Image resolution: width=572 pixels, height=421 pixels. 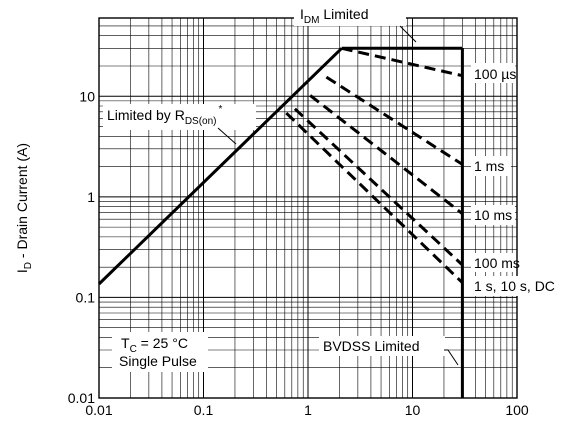 I want to click on series-line-100-ms, so click(x=378, y=187).